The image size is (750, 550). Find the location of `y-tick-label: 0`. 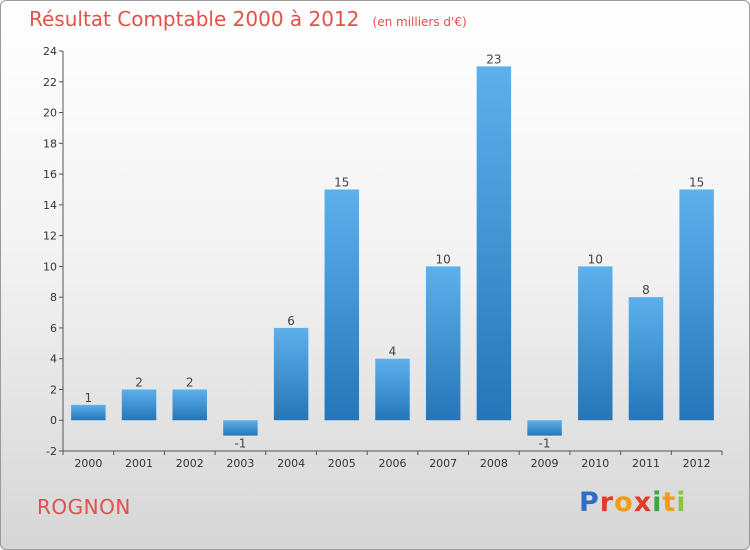

y-tick-label: 0 is located at coordinates (53, 420).